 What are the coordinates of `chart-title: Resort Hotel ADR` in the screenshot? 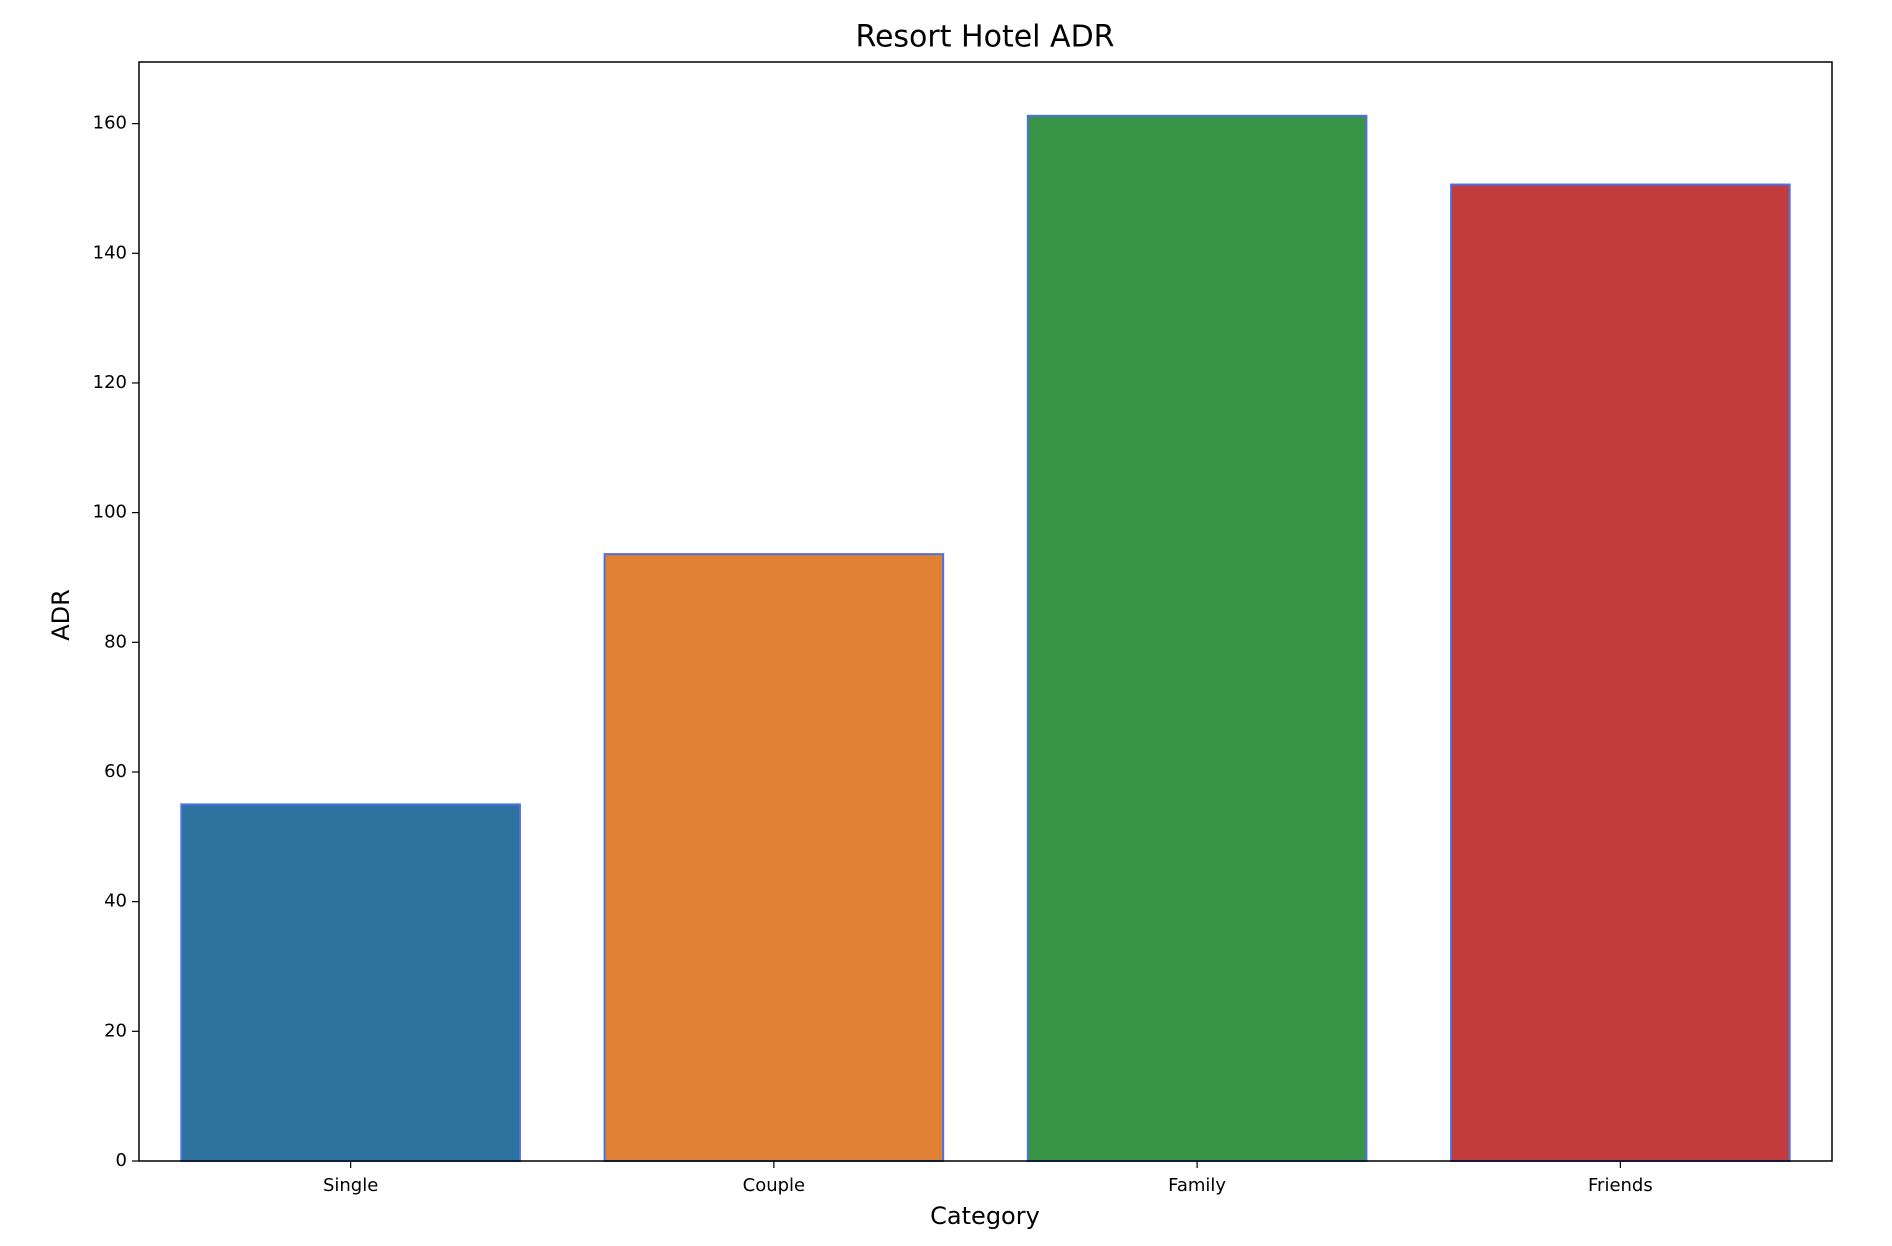 It's located at (984, 37).